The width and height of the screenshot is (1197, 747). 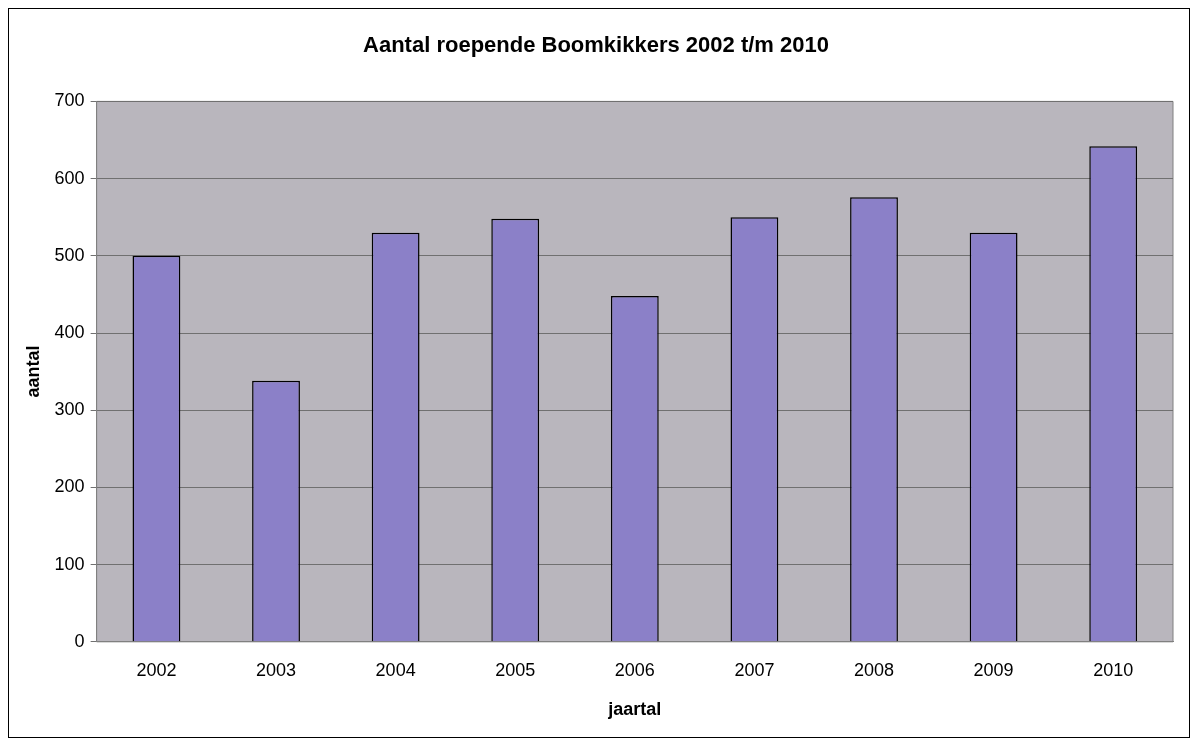 I want to click on y-tick-label: 500, so click(x=69, y=254).